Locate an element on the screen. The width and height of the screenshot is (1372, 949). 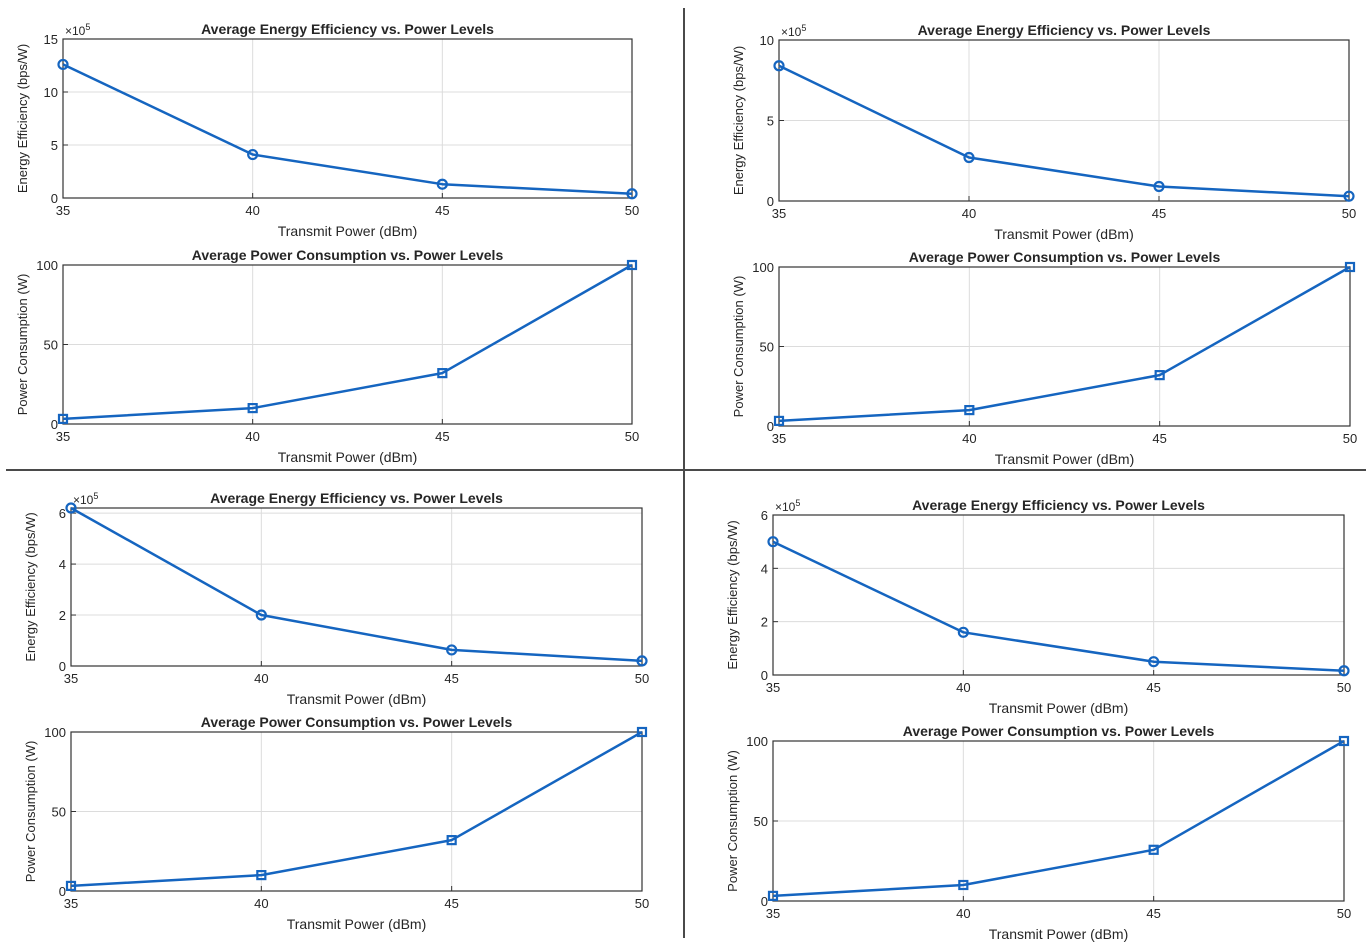
y-tick-label: 6 is located at coordinates (62, 513).